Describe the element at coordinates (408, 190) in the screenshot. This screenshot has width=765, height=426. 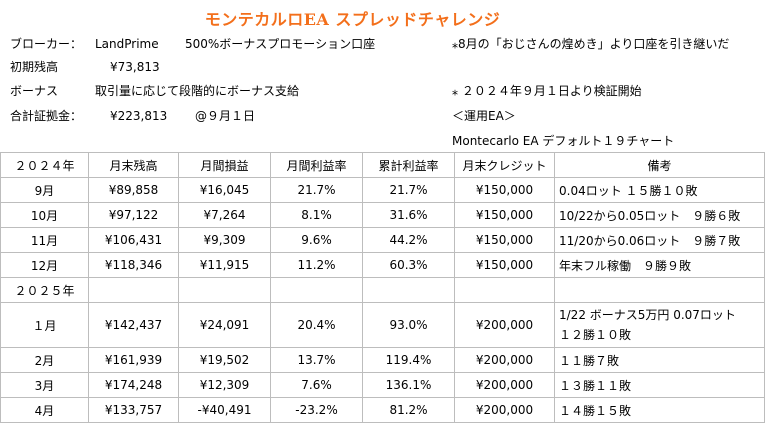
I see `cumulative-cell: 21.7%` at that location.